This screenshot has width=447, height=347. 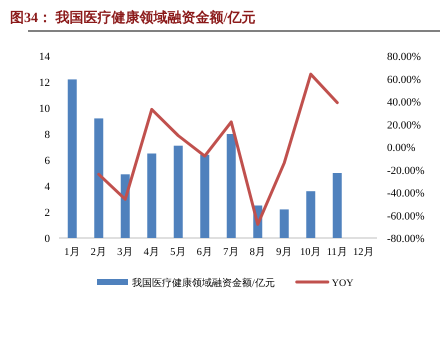 What do you see at coordinates (98, 252) in the screenshot?
I see `x-tick-label: 2月` at bounding box center [98, 252].